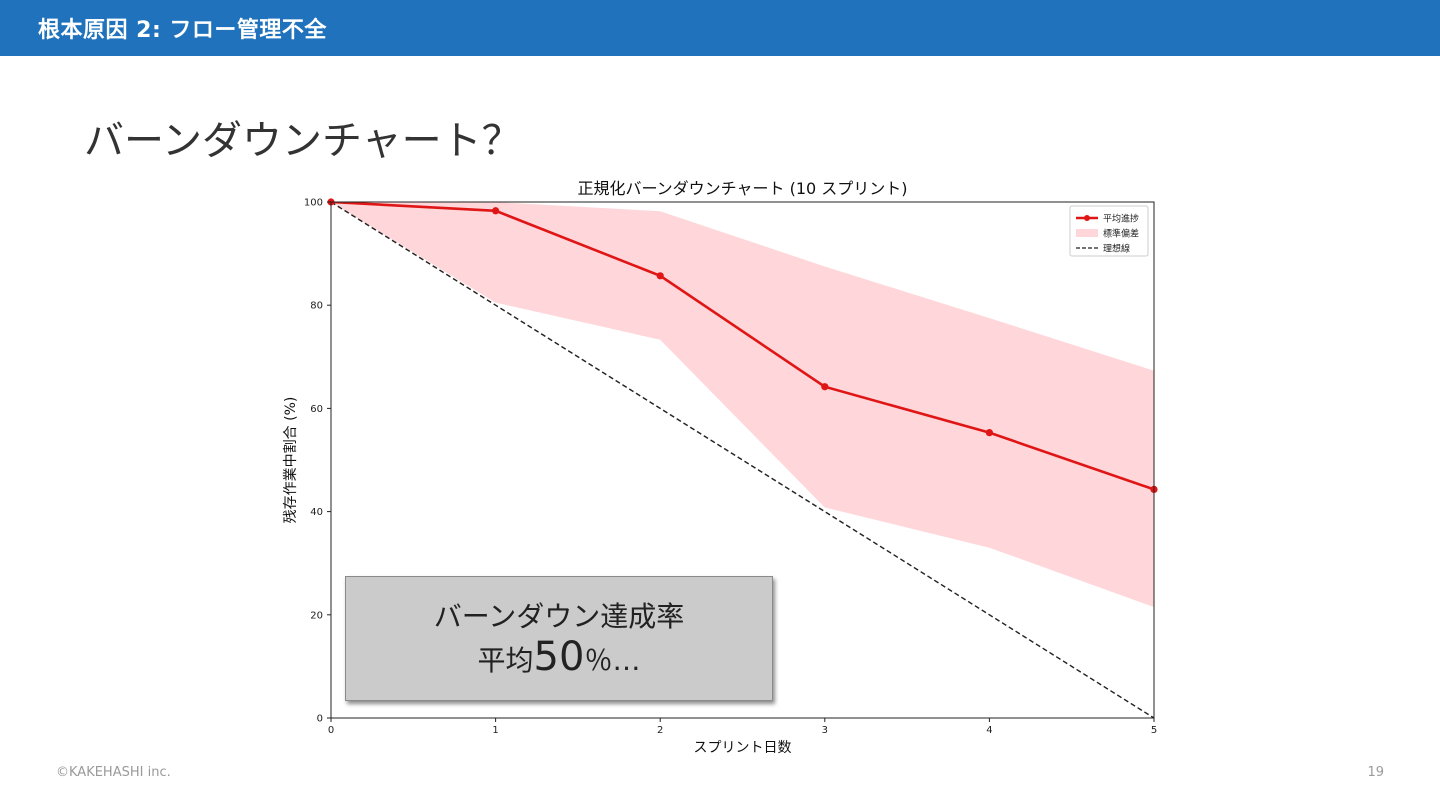 The height and width of the screenshot is (810, 1440). What do you see at coordinates (495, 730) in the screenshot?
I see `x-tick-label: 1` at bounding box center [495, 730].